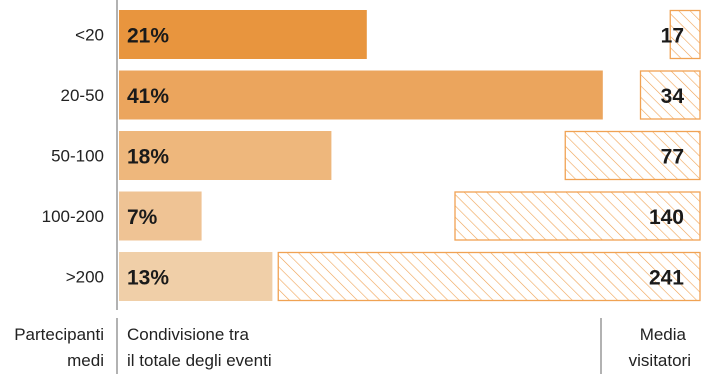  I want to click on visitors-value-label: 241, so click(666, 278).